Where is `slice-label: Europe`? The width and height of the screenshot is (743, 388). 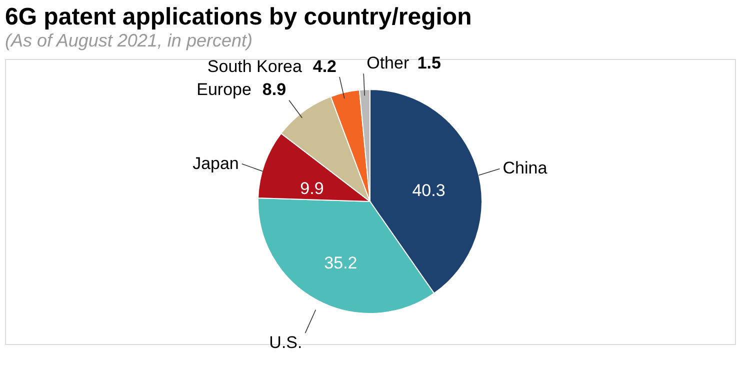 slice-label: Europe is located at coordinates (224, 90).